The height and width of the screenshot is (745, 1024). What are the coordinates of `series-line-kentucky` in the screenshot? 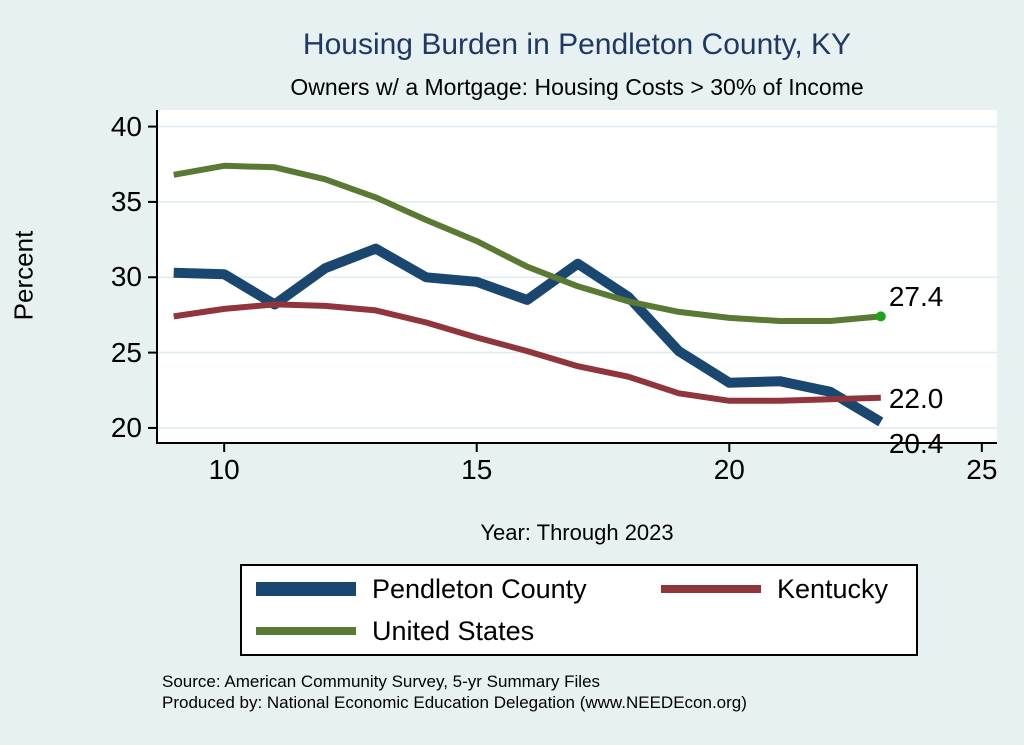 It's located at (527, 352).